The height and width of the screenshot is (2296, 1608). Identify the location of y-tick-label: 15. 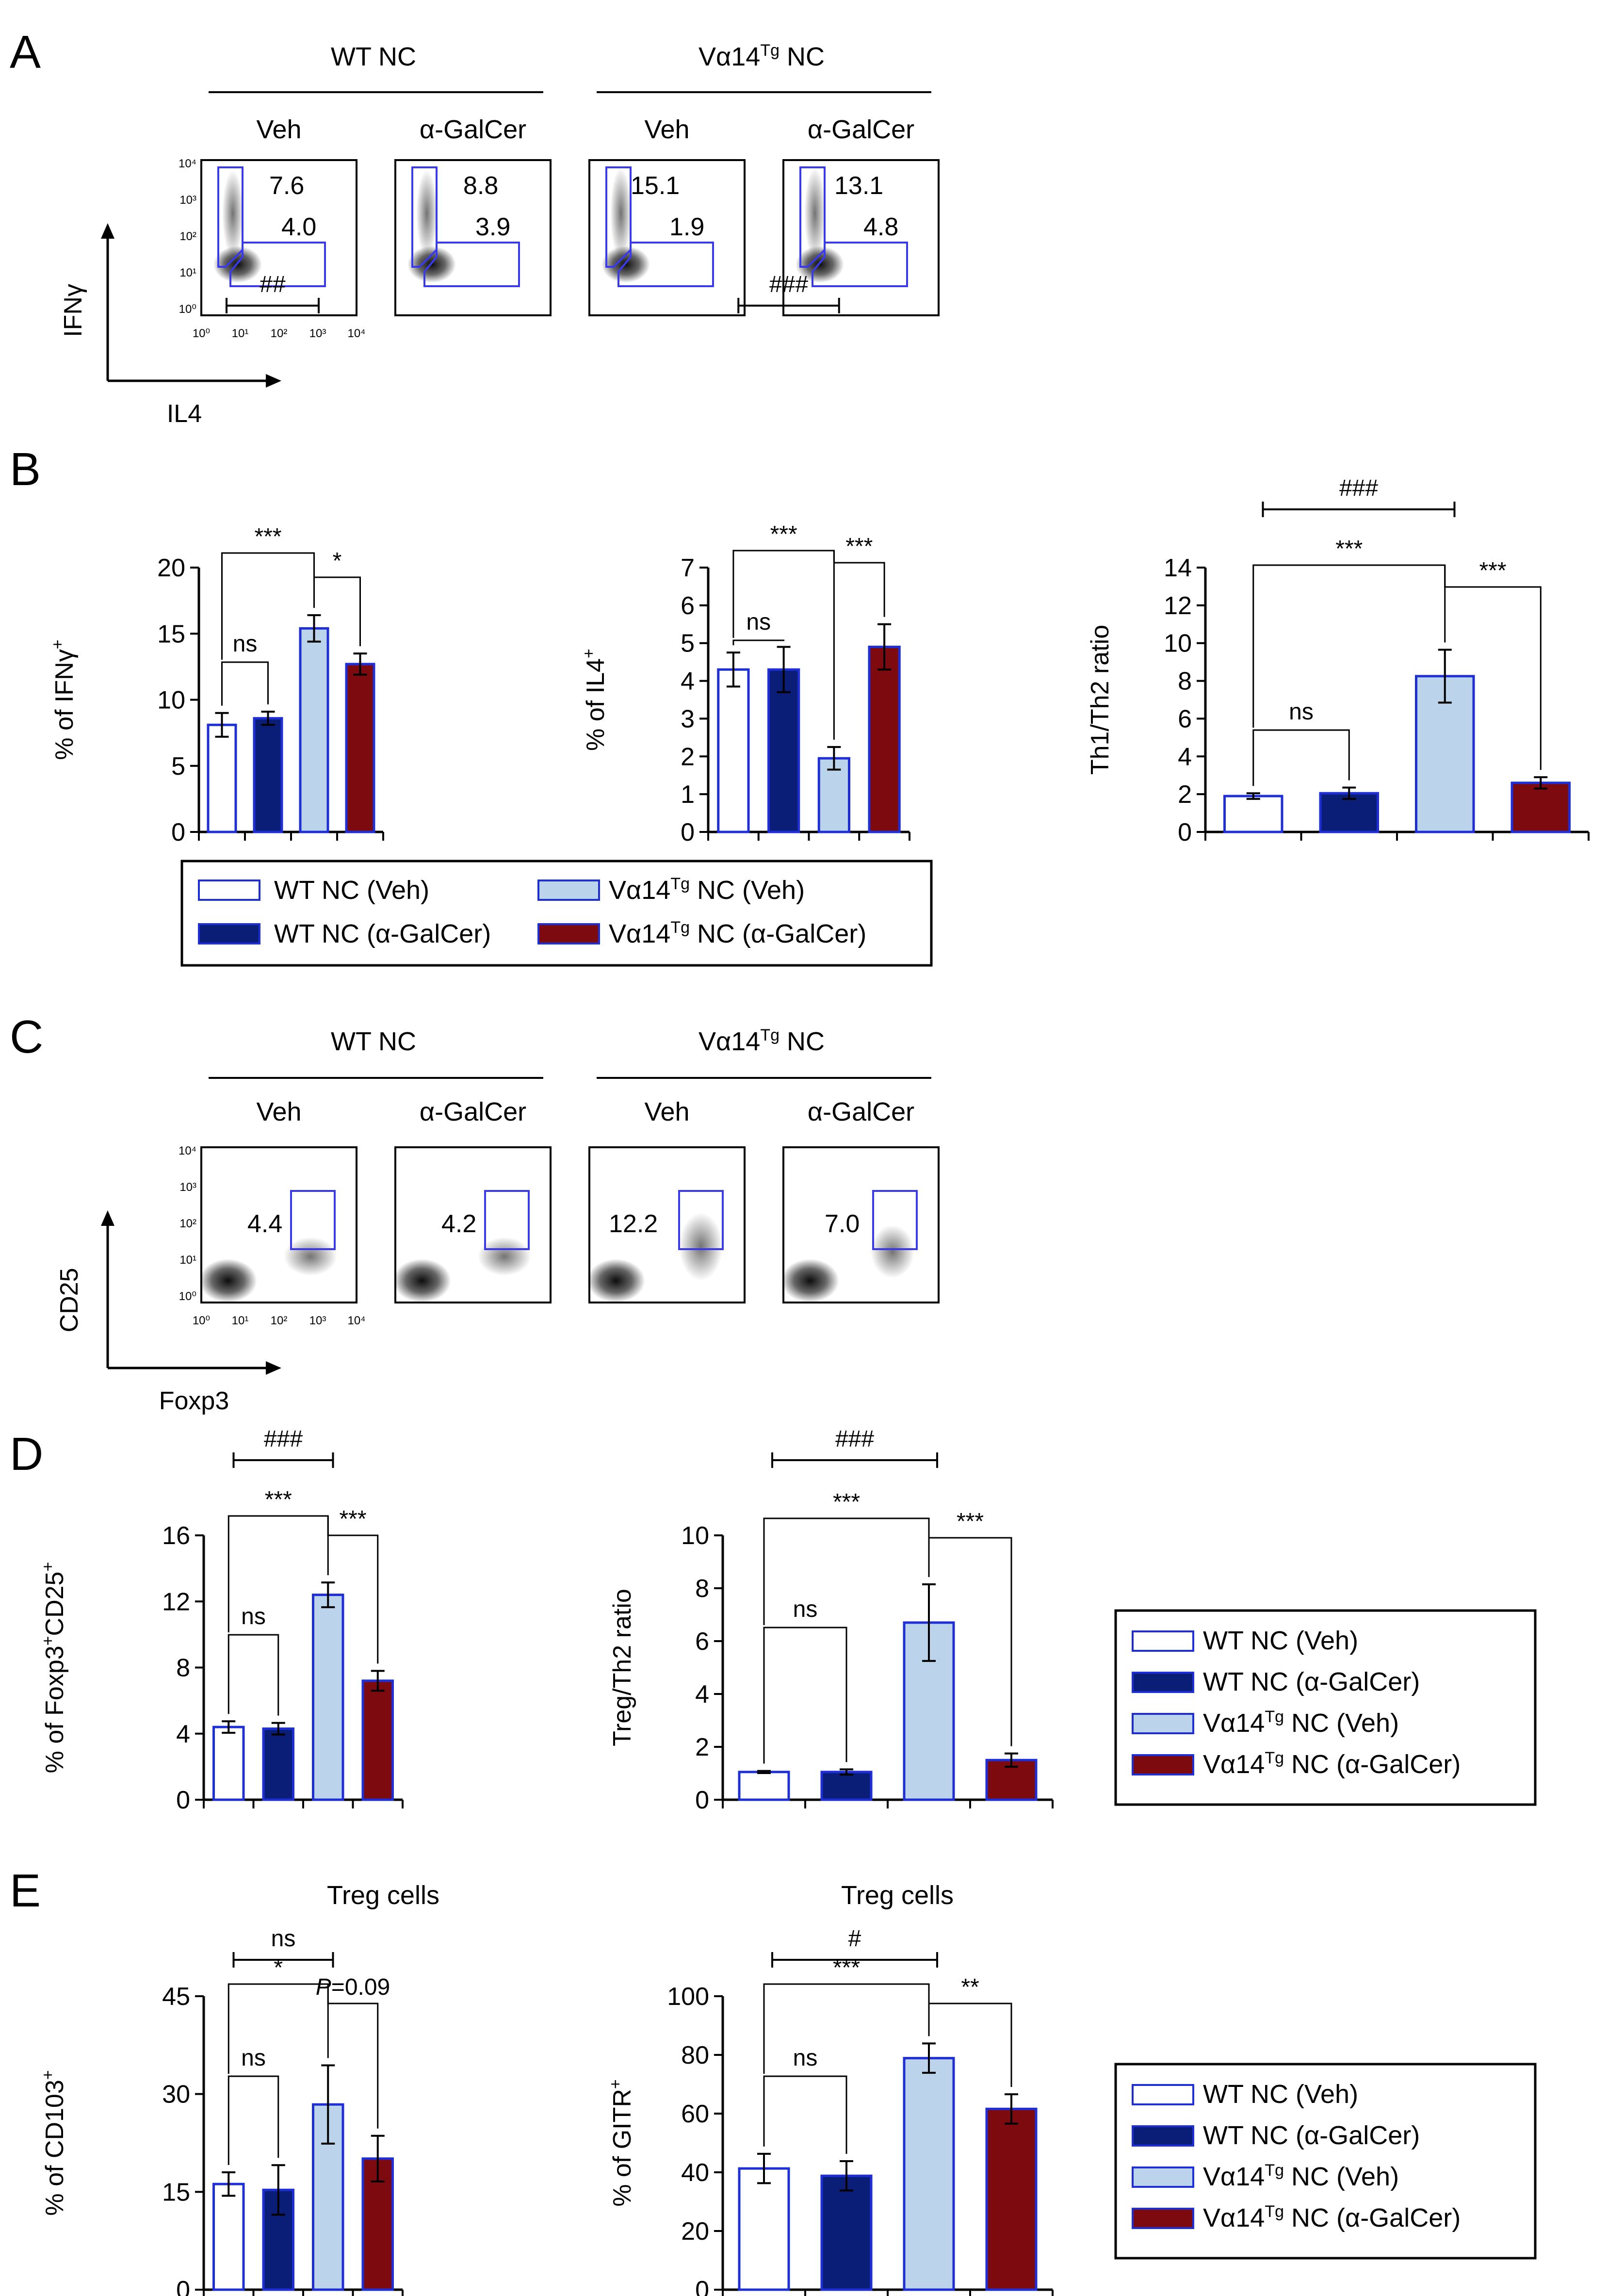
(171, 634).